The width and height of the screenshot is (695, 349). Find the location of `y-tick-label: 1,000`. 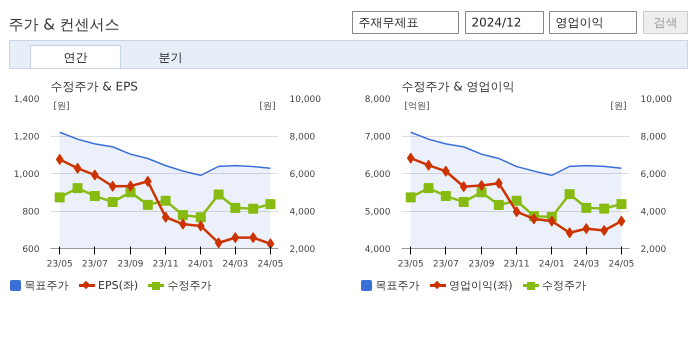

y-tick-label: 1,000 is located at coordinates (27, 175).